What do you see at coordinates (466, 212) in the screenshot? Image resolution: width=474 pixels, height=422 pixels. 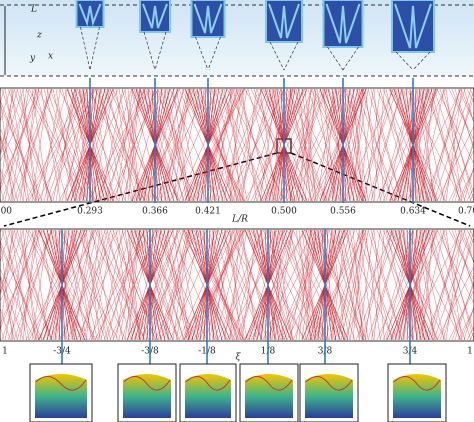 I see `top-tick-label: 0.76` at bounding box center [466, 212].